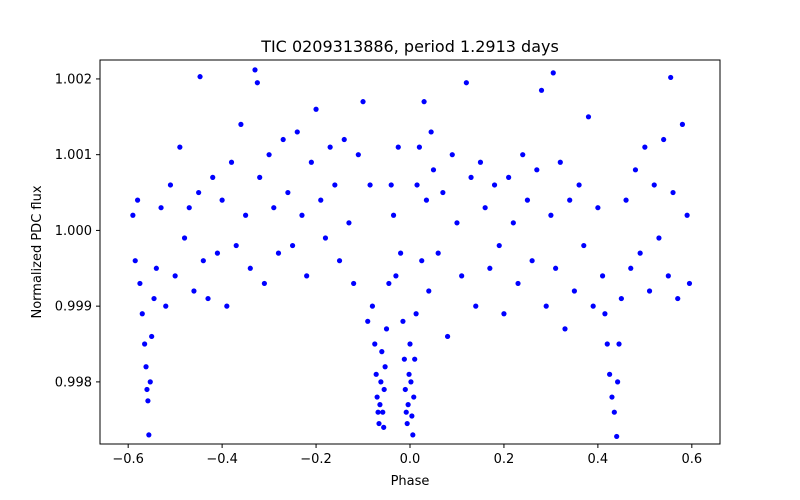 This screenshot has height=500, width=800. Describe the element at coordinates (37, 251) in the screenshot. I see `y-axis-label: Normalized PDC flux` at that location.